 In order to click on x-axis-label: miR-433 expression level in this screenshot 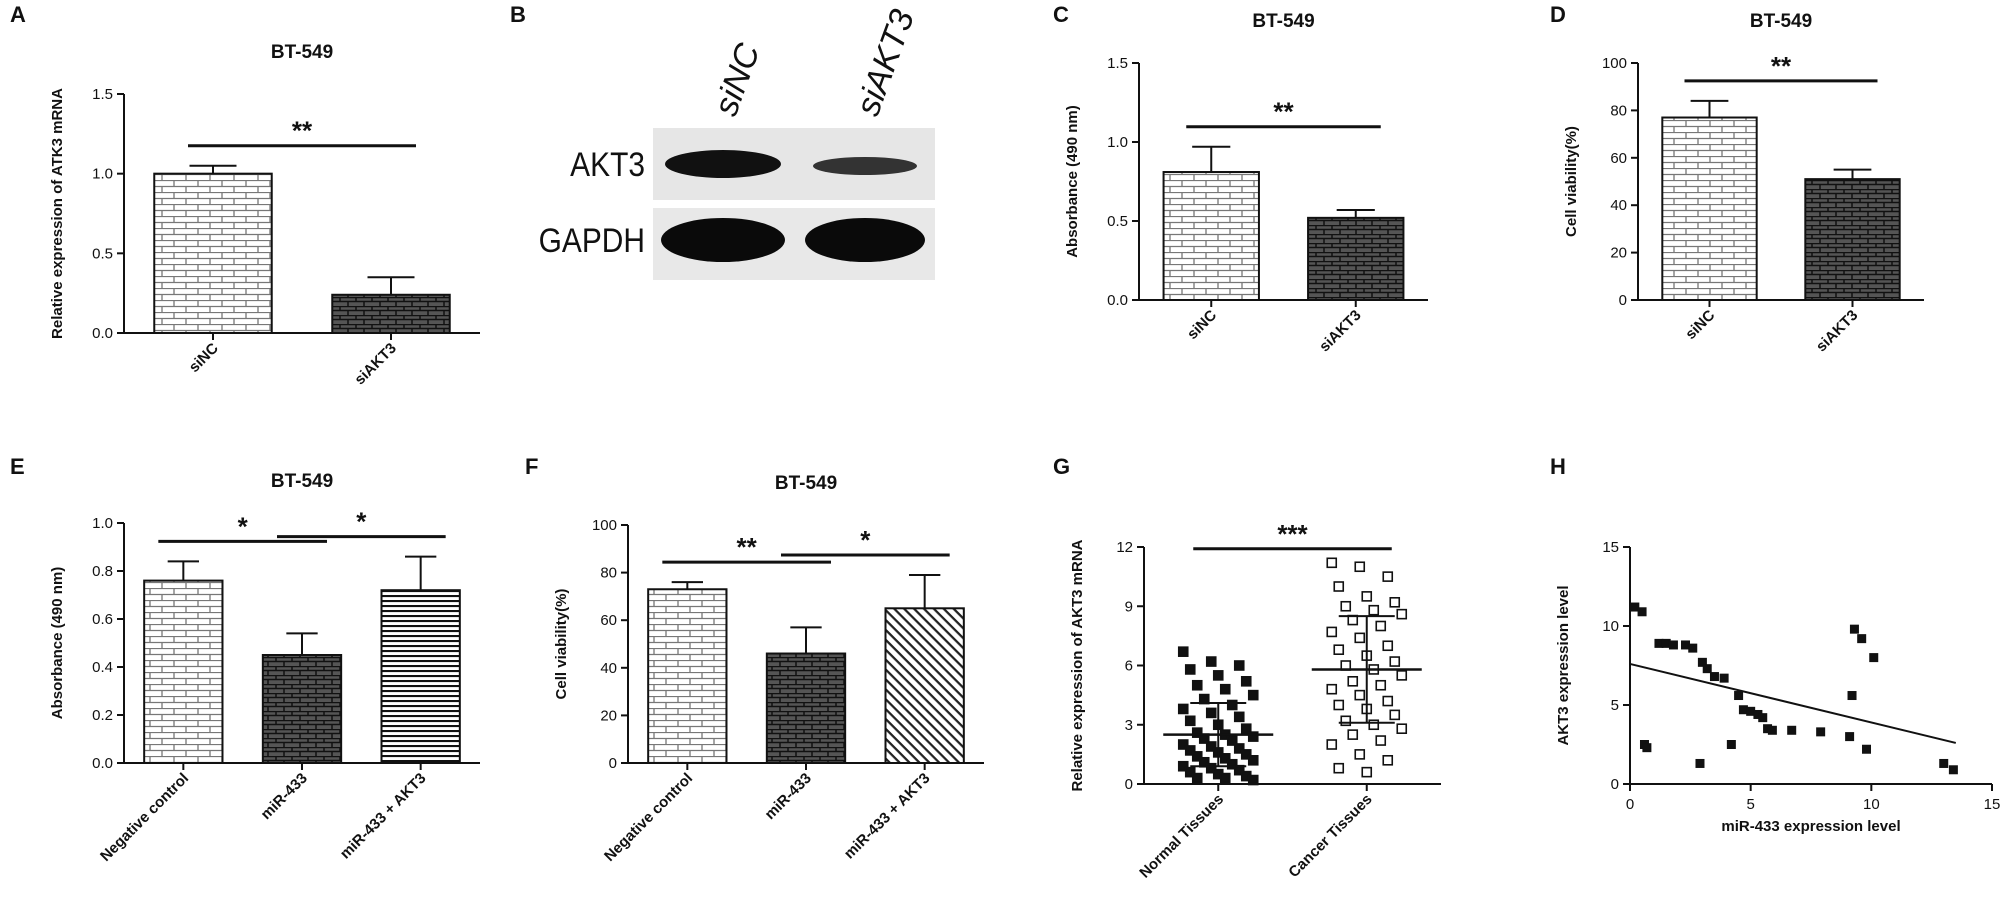, I will do `click(1810, 826)`.